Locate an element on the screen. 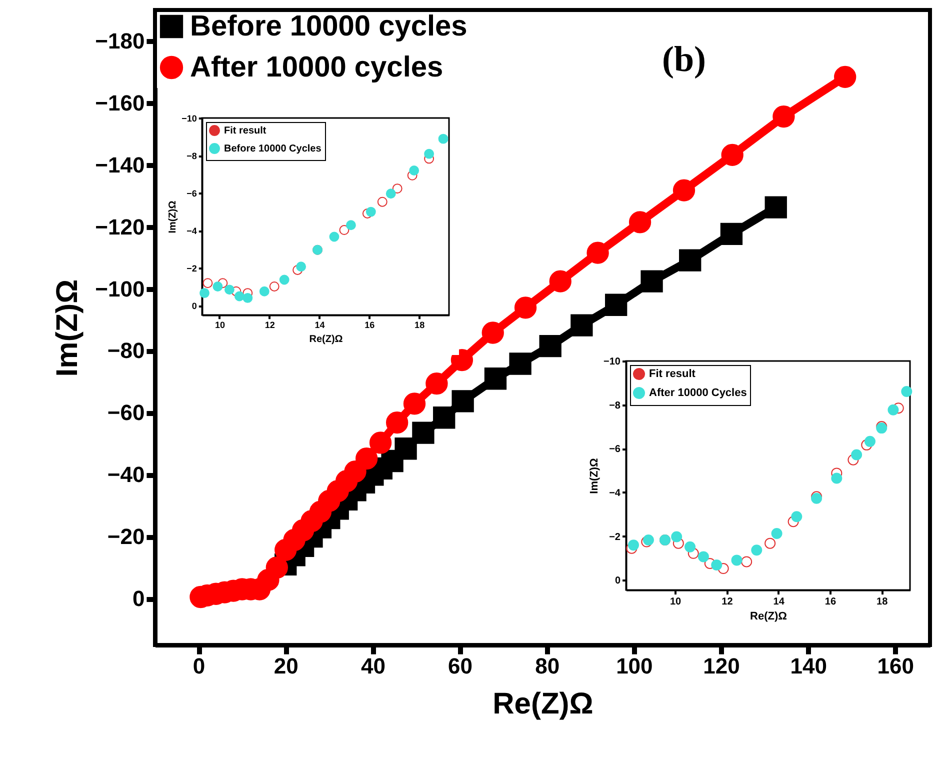  legend-label: After 10000 Cycles is located at coordinates (698, 393).